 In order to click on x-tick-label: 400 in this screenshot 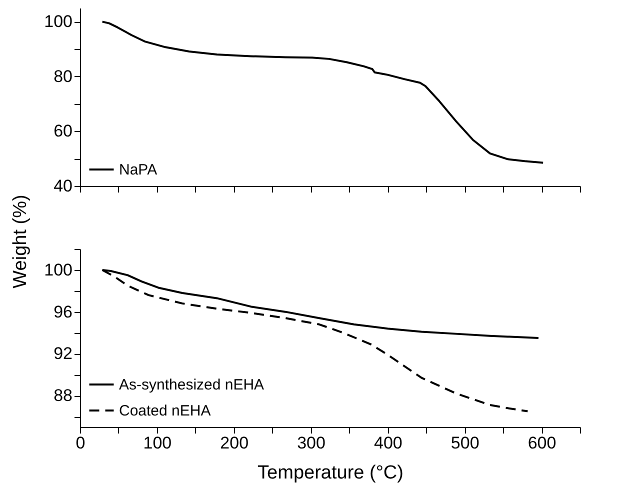, I will do `click(388, 443)`.